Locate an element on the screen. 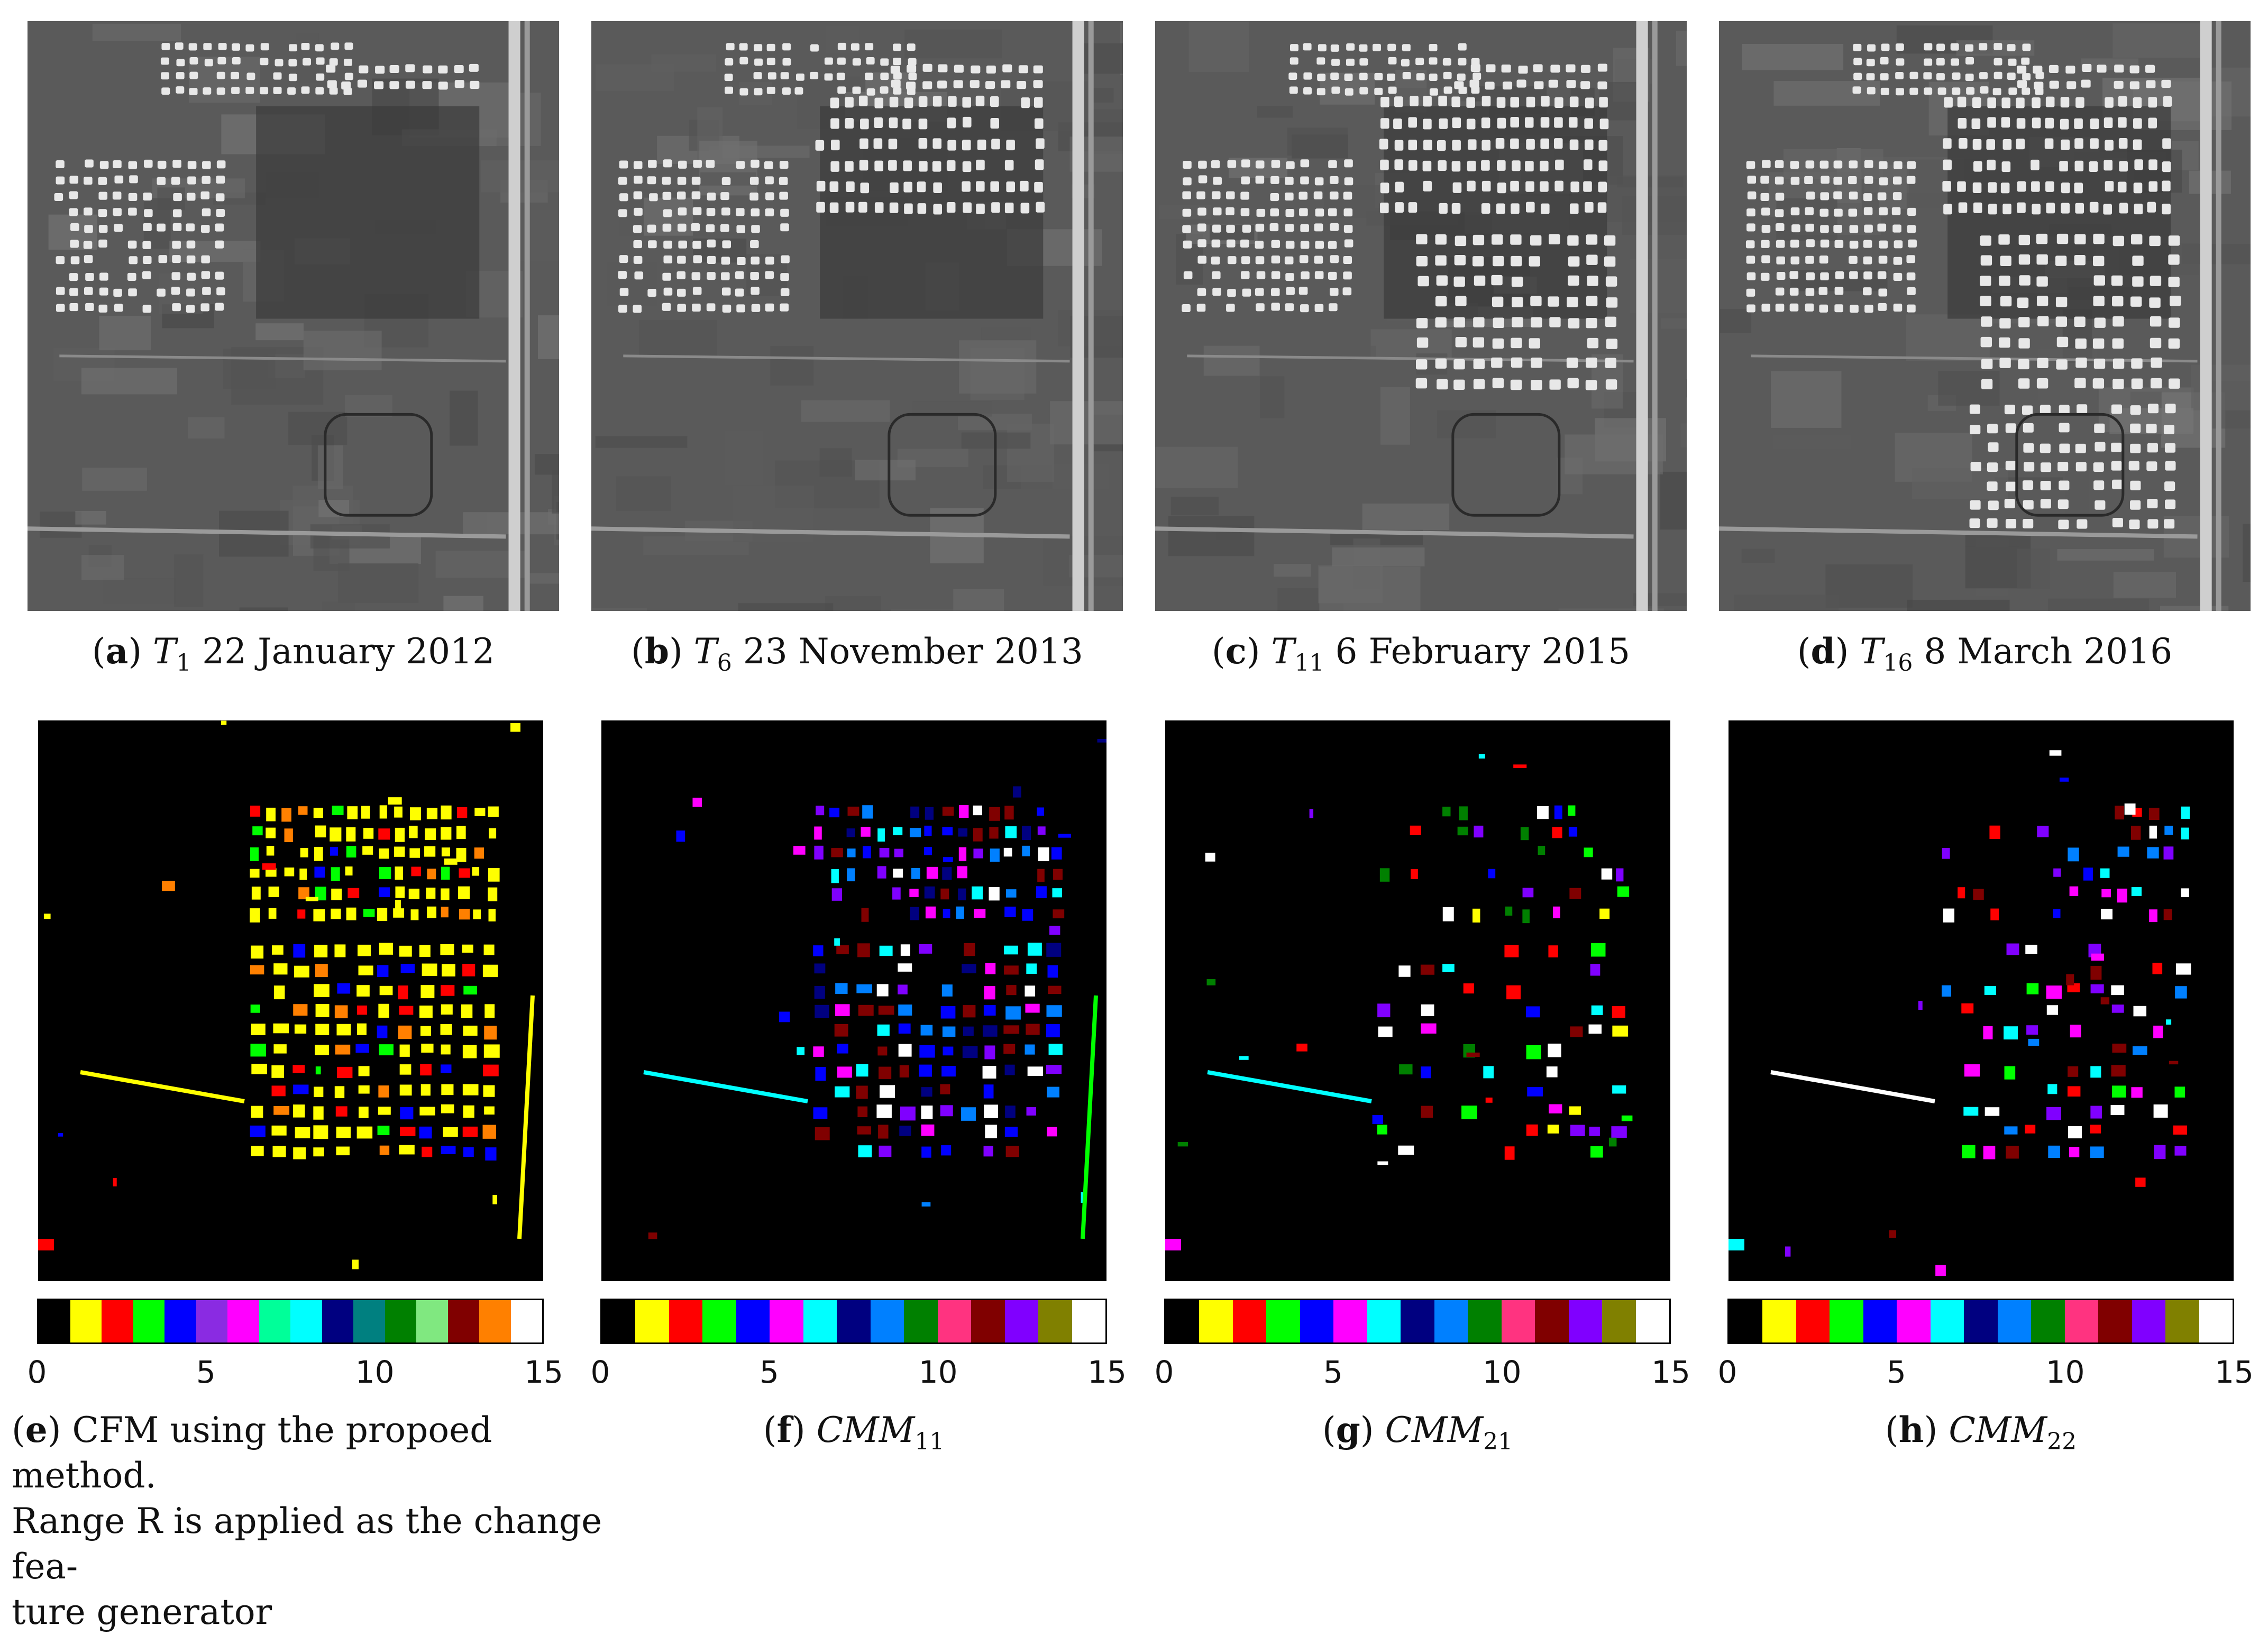 Image resolution: width=2268 pixels, height=1635 pixels. satellite-image-b is located at coordinates (857, 316).